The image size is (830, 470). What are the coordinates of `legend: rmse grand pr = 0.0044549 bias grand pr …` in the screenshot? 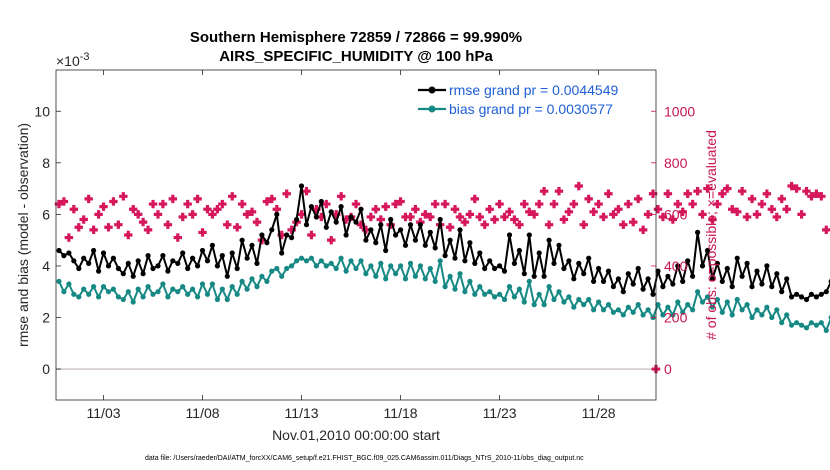 It's located at (518, 99).